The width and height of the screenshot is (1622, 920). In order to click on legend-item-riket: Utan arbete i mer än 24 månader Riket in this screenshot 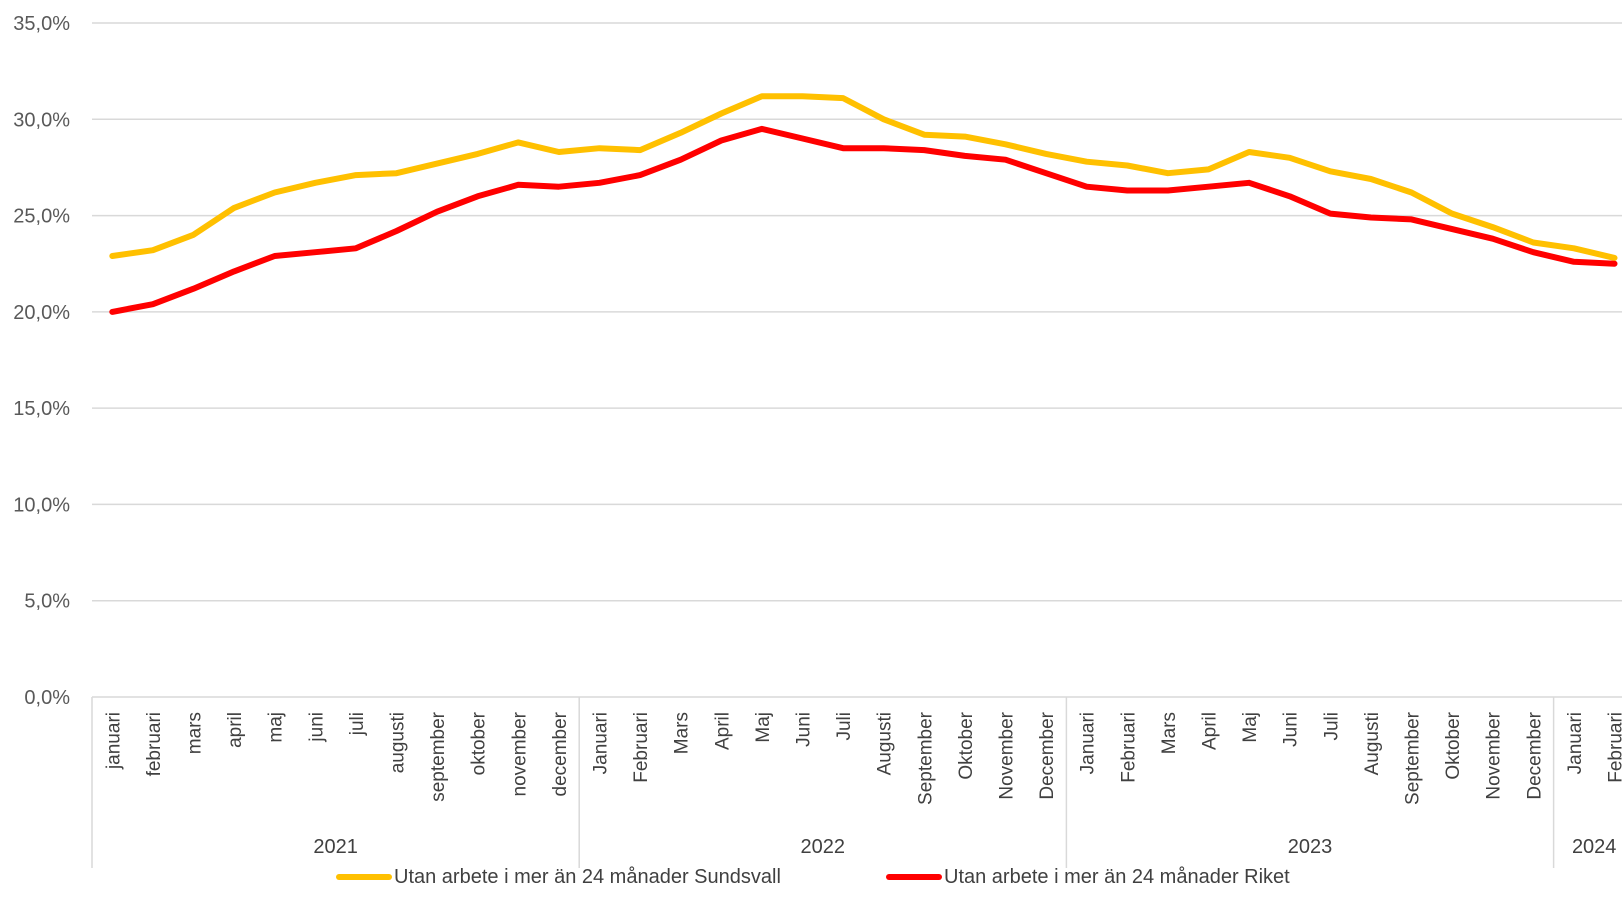, I will do `click(1088, 877)`.